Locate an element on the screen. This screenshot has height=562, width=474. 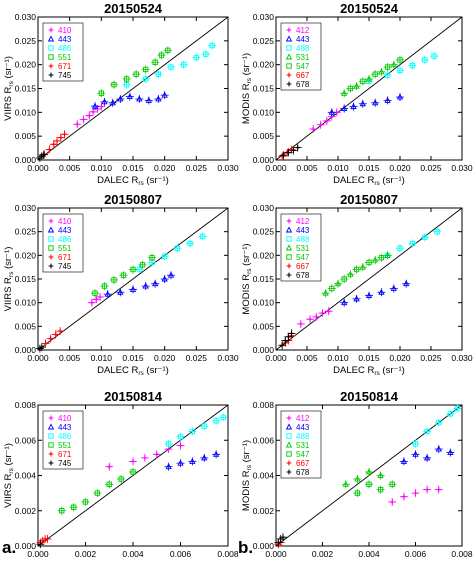
x-tick-label: 0.025 is located at coordinates (431, 168).